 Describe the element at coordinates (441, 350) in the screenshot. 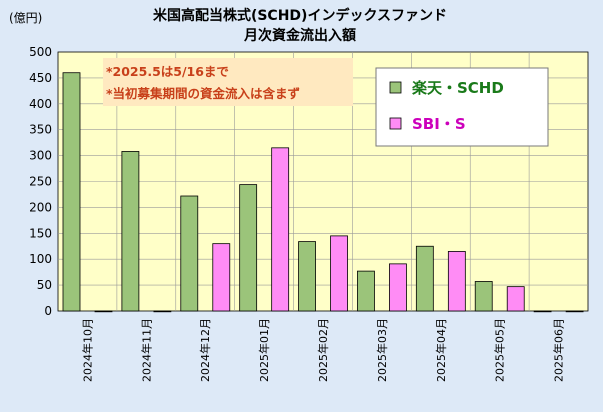

I see `x-tick-label: 2025年04月` at that location.